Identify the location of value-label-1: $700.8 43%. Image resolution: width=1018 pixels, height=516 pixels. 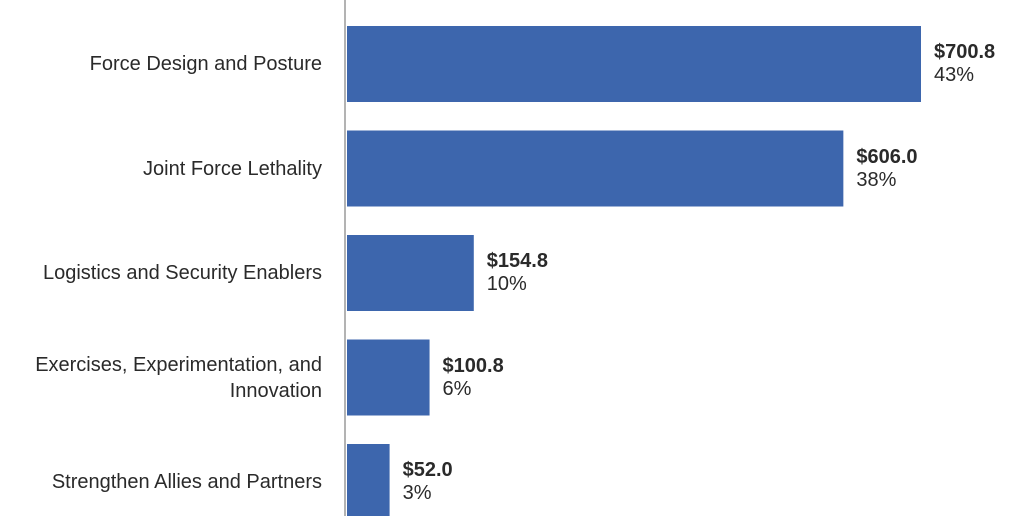
(964, 64).